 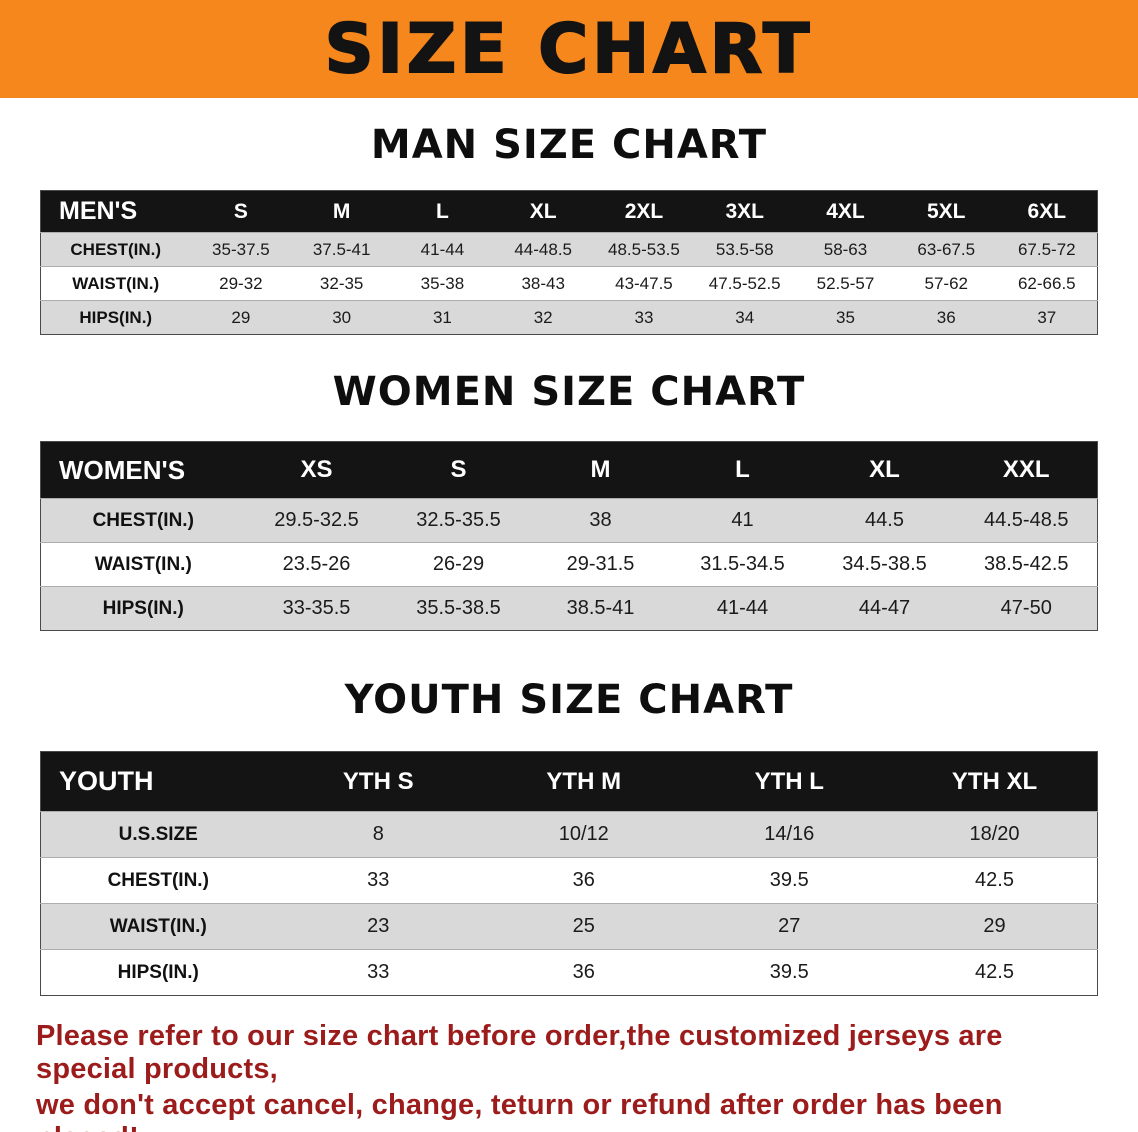 I want to click on table-row: CHEST(IN.) 33 36 39.5 42.5, so click(x=569, y=880).